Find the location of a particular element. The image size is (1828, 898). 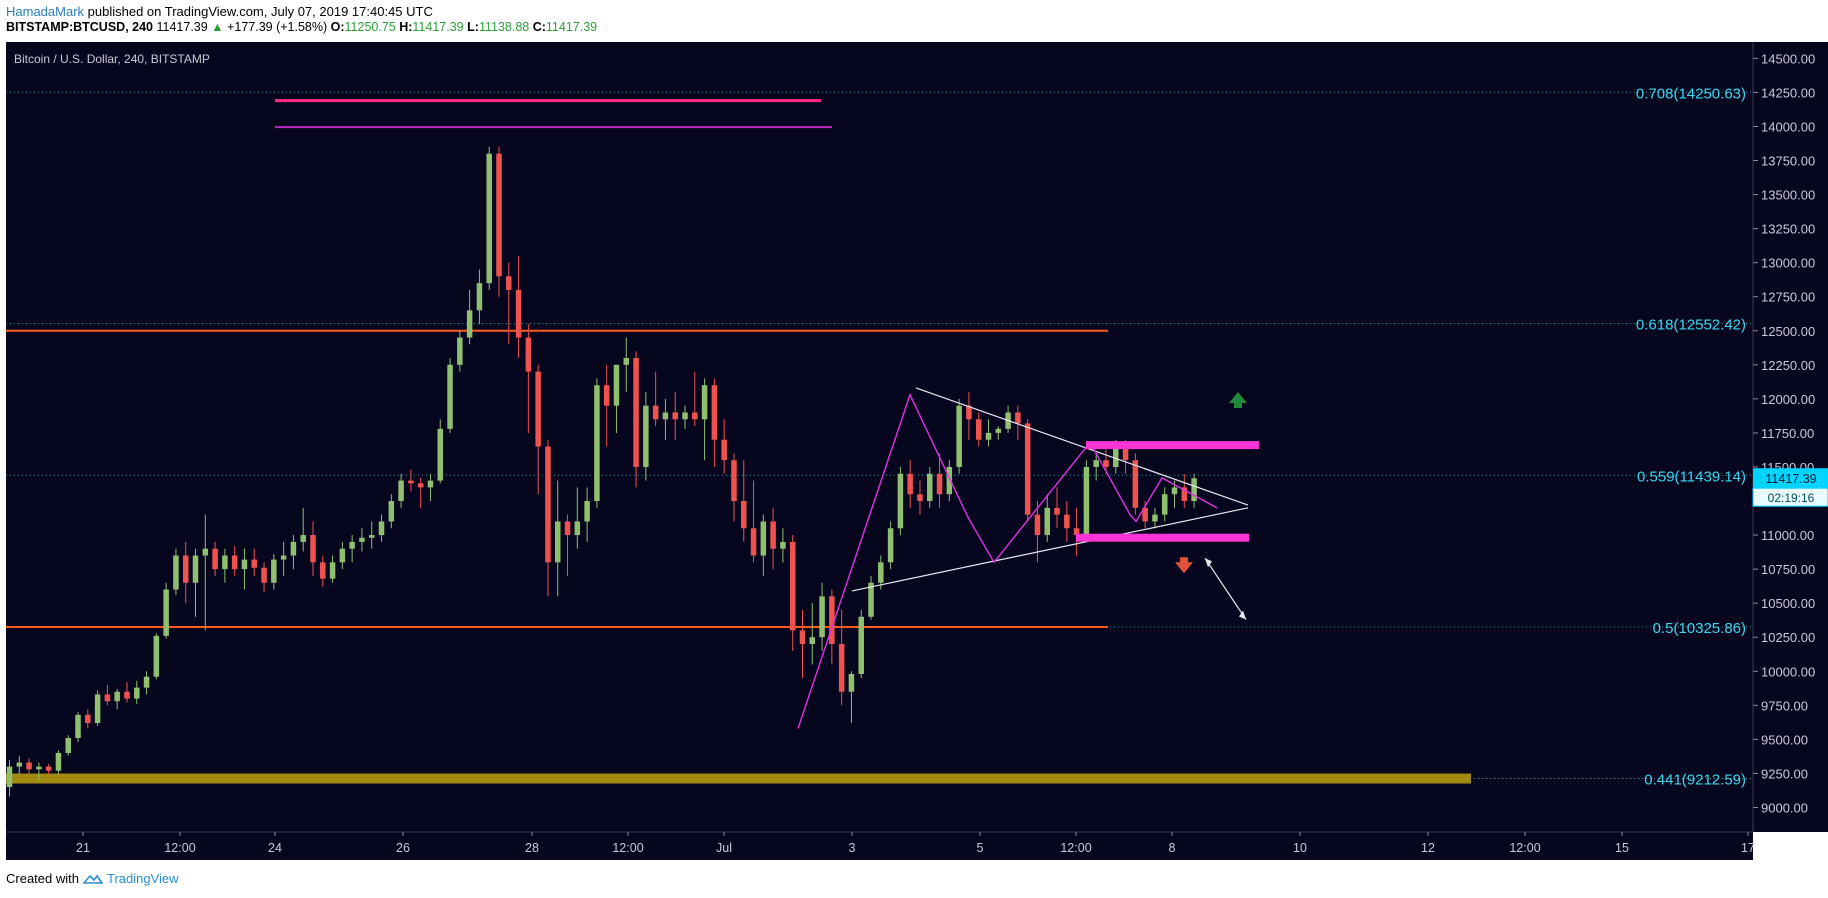

x-tick-label: 3 is located at coordinates (852, 848).